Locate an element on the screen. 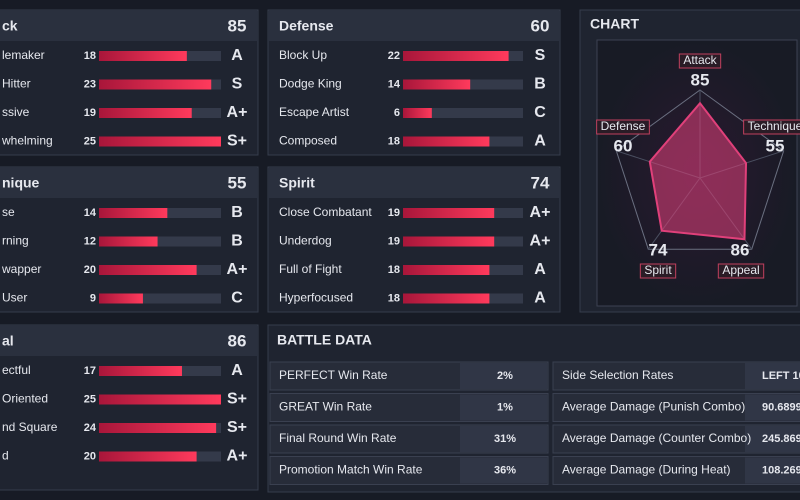  data-value: LEFT 10 is located at coordinates (781, 376).